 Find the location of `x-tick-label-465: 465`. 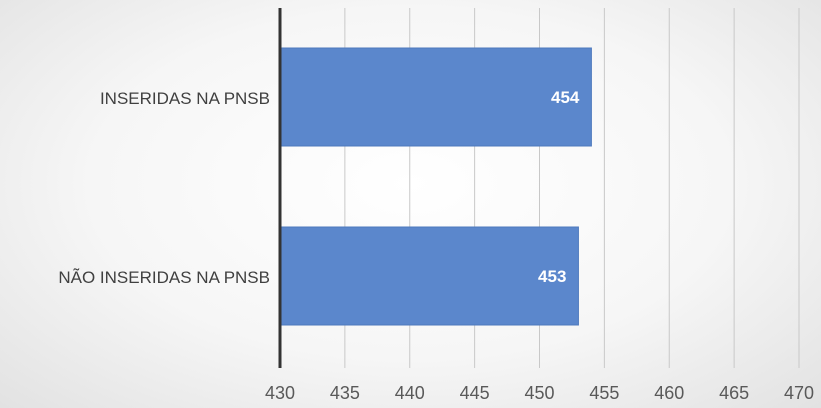

x-tick-label-465: 465 is located at coordinates (734, 393).